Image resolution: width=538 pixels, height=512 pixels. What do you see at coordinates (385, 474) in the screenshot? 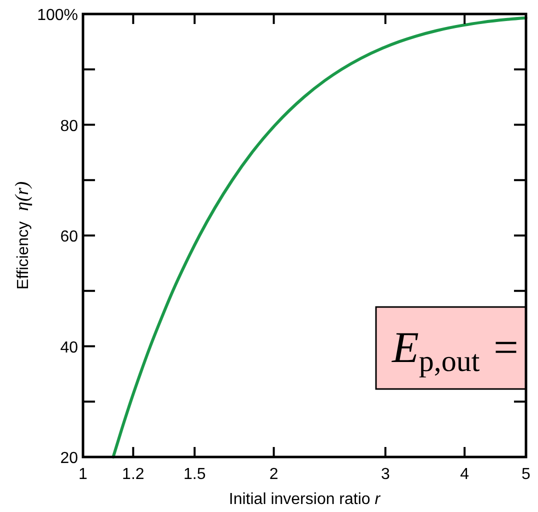
I see `x-tick-label: 3` at bounding box center [385, 474].